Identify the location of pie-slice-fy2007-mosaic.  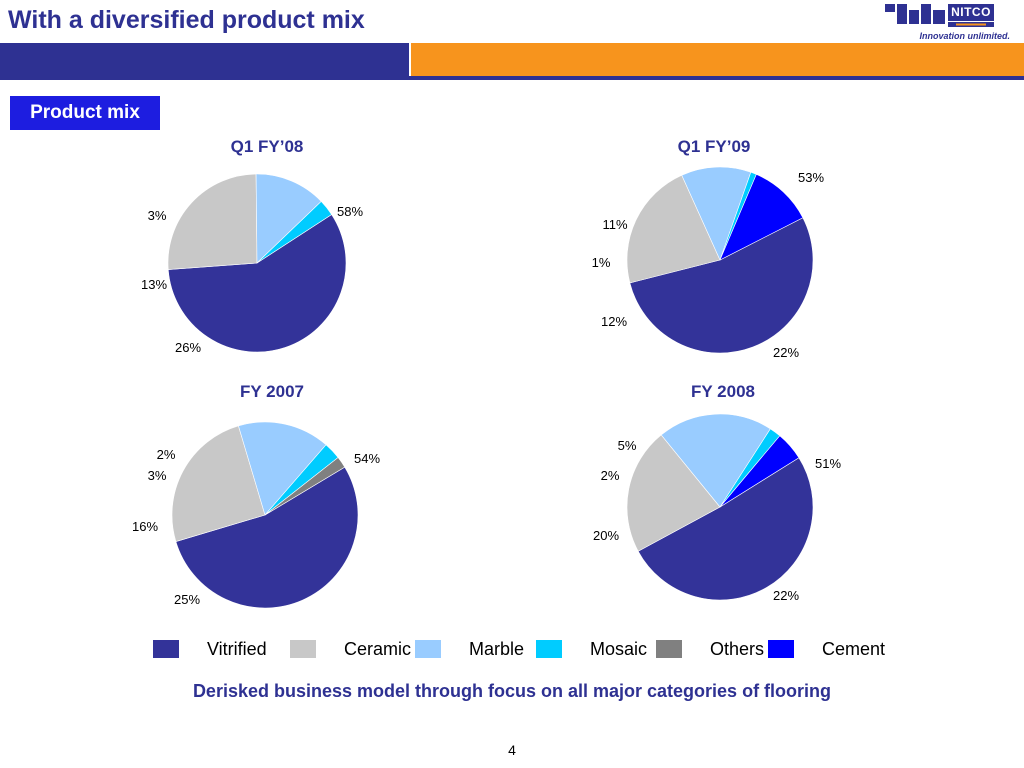
(301, 480).